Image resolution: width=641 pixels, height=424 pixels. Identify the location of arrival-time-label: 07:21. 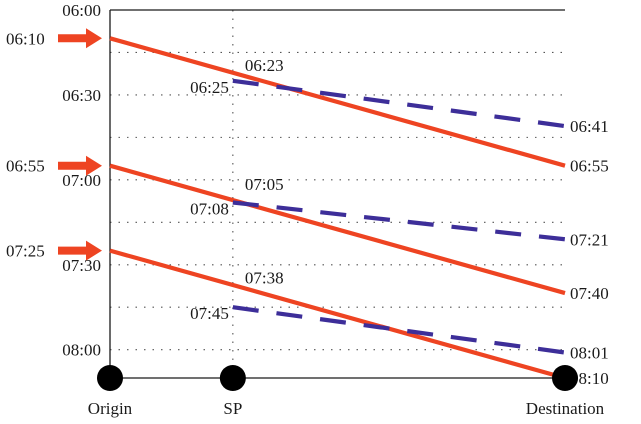
(589, 239).